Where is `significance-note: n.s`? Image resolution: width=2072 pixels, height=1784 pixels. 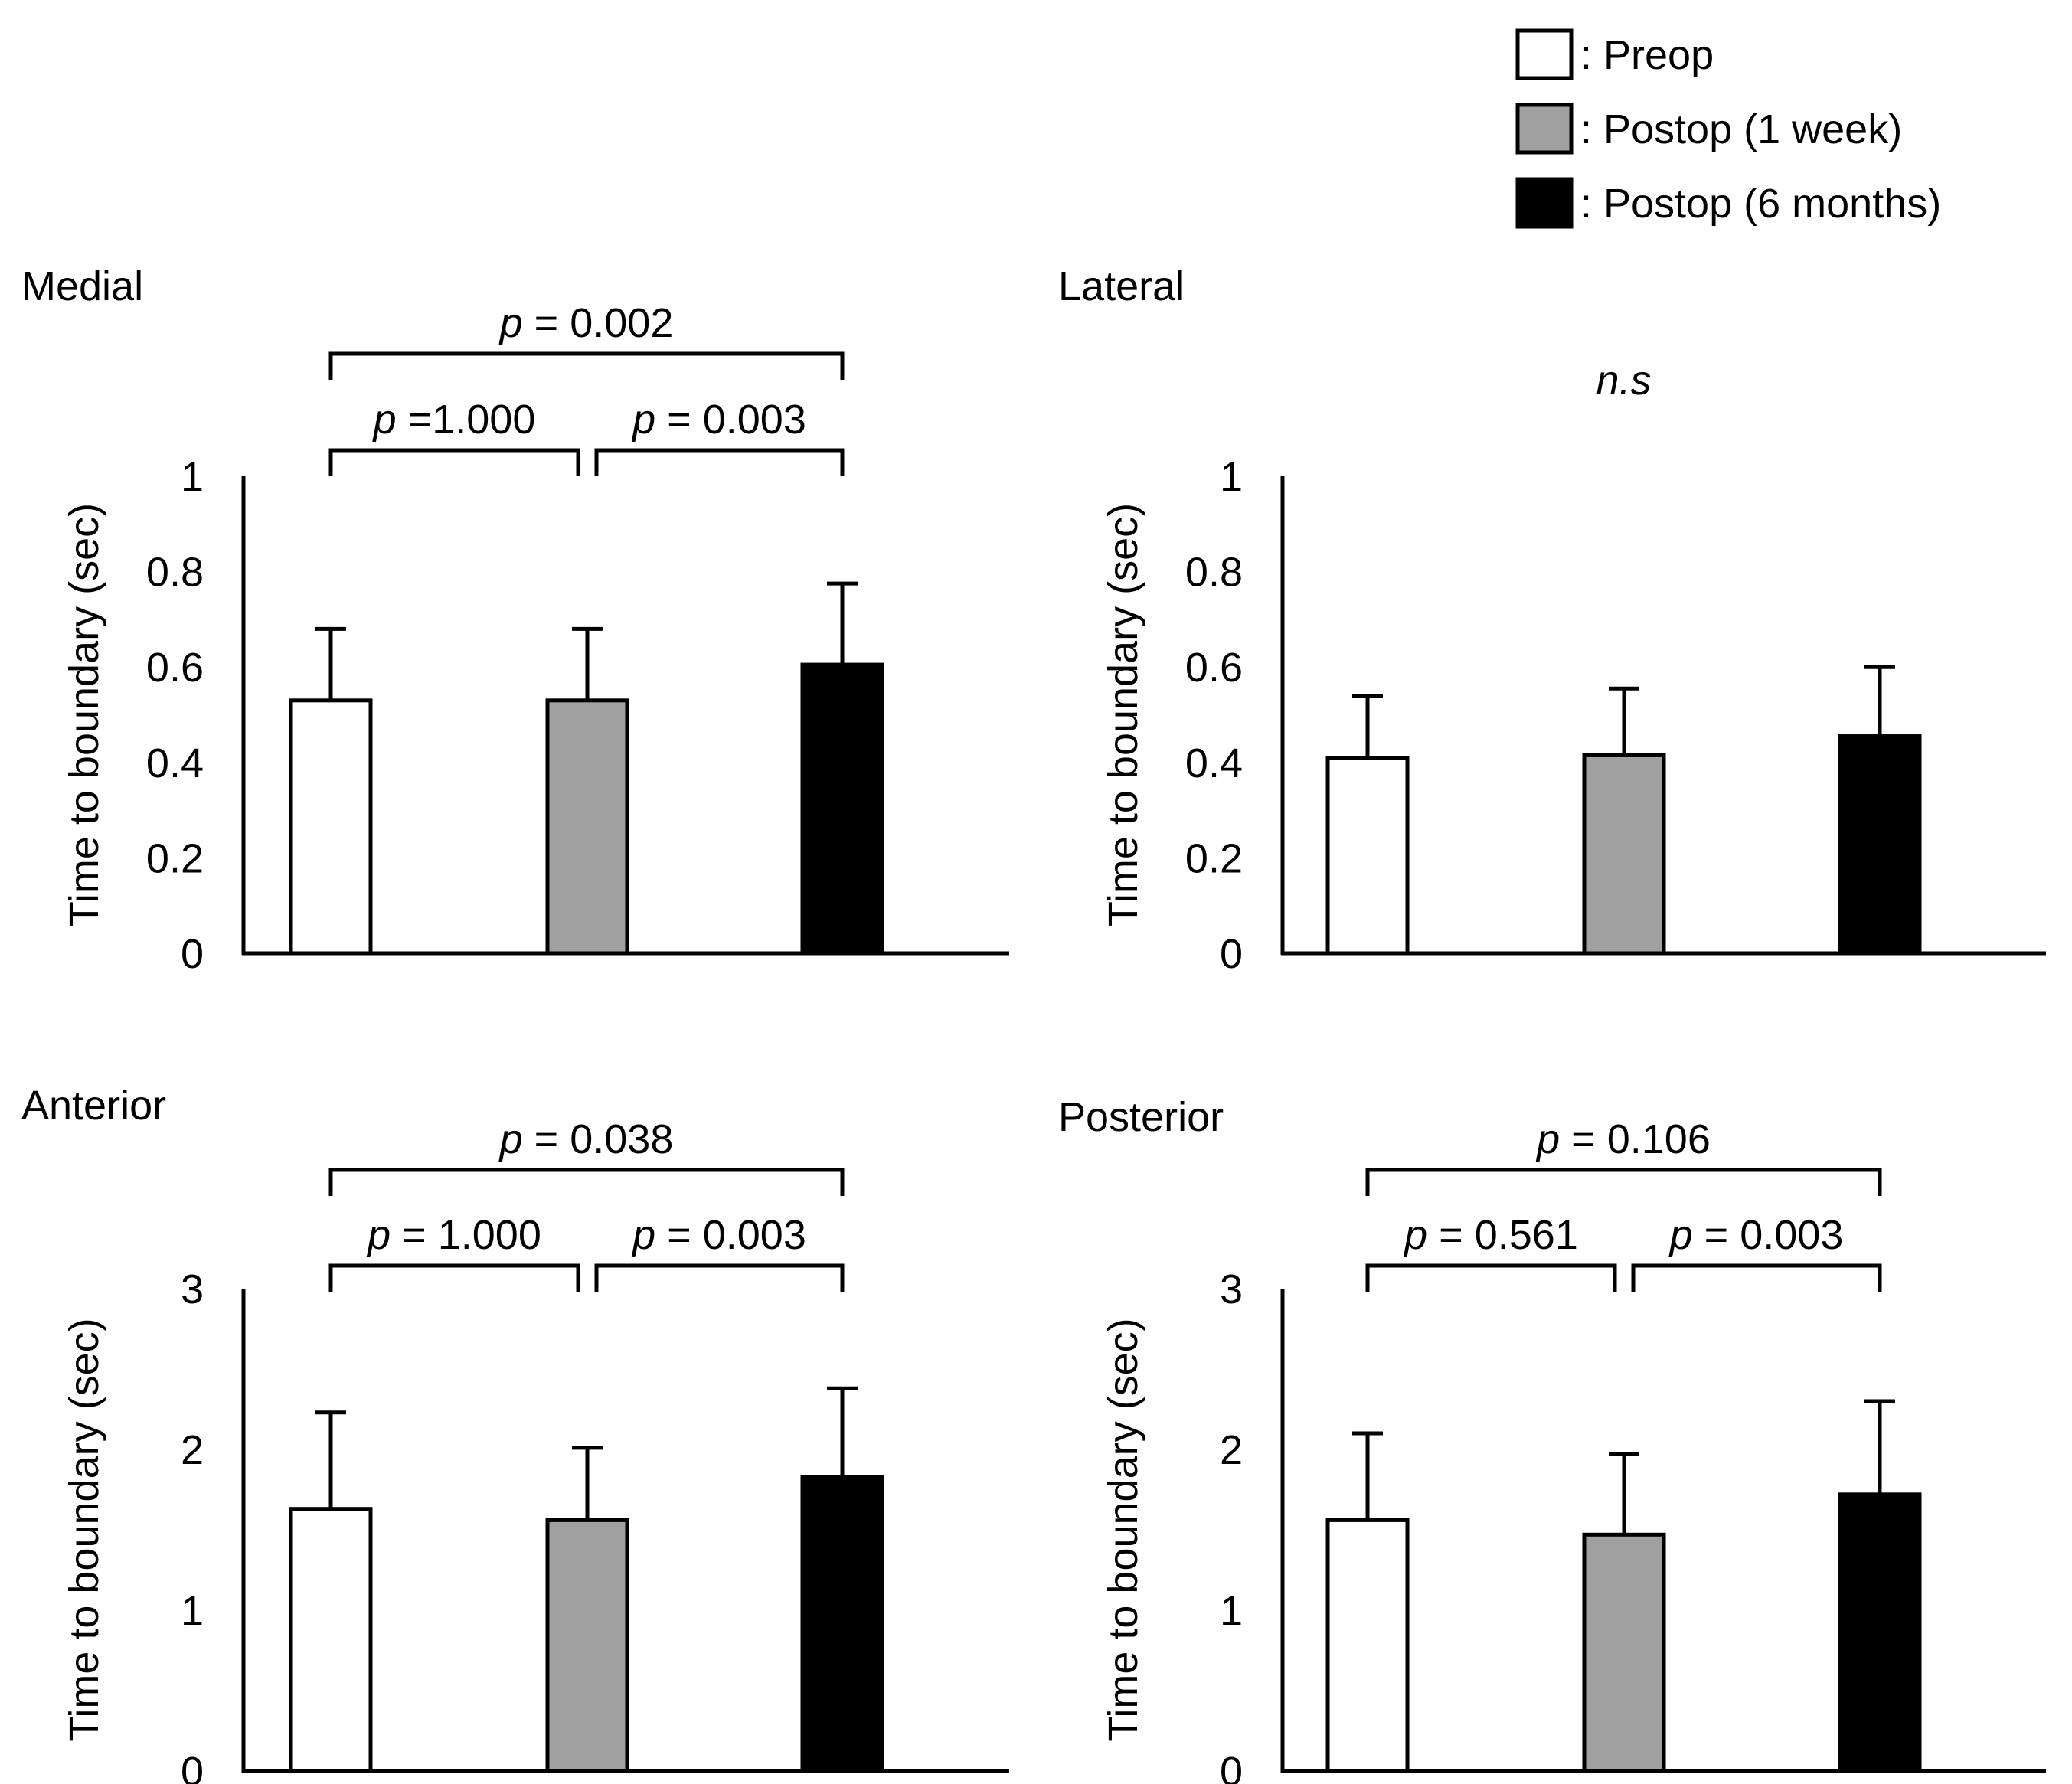
significance-note: n.s is located at coordinates (1624, 381).